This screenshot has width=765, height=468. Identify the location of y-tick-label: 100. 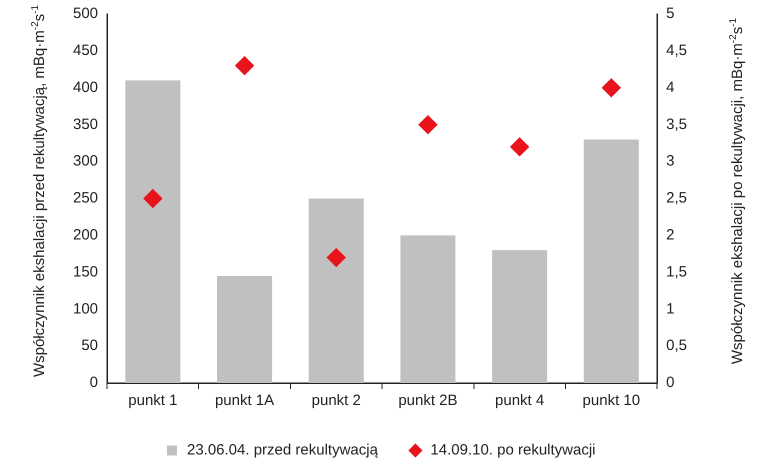
(85, 309).